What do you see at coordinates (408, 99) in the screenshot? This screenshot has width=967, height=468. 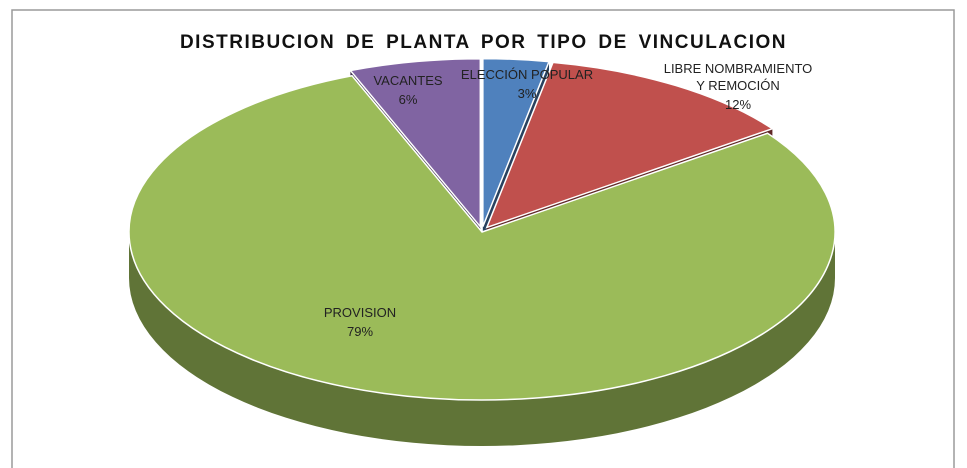 I see `slice-value-label: 6%` at bounding box center [408, 99].